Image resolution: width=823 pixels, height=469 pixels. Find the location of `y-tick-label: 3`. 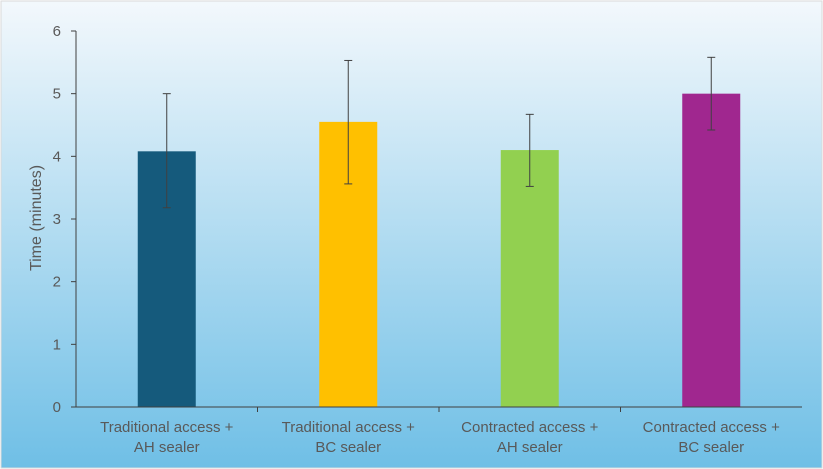

y-tick-label: 3 is located at coordinates (57, 219).